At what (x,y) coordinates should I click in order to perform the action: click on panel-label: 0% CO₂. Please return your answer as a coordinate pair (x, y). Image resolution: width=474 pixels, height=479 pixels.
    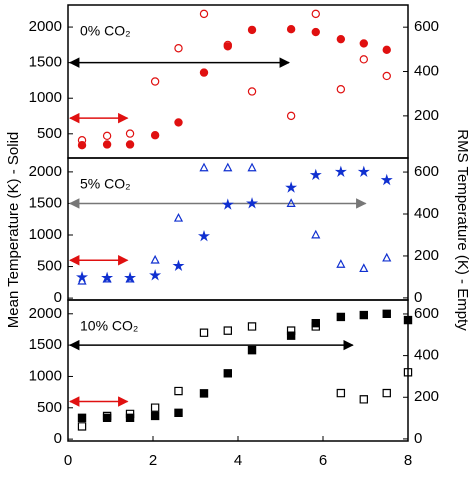
    Looking at the image, I should click on (105, 31).